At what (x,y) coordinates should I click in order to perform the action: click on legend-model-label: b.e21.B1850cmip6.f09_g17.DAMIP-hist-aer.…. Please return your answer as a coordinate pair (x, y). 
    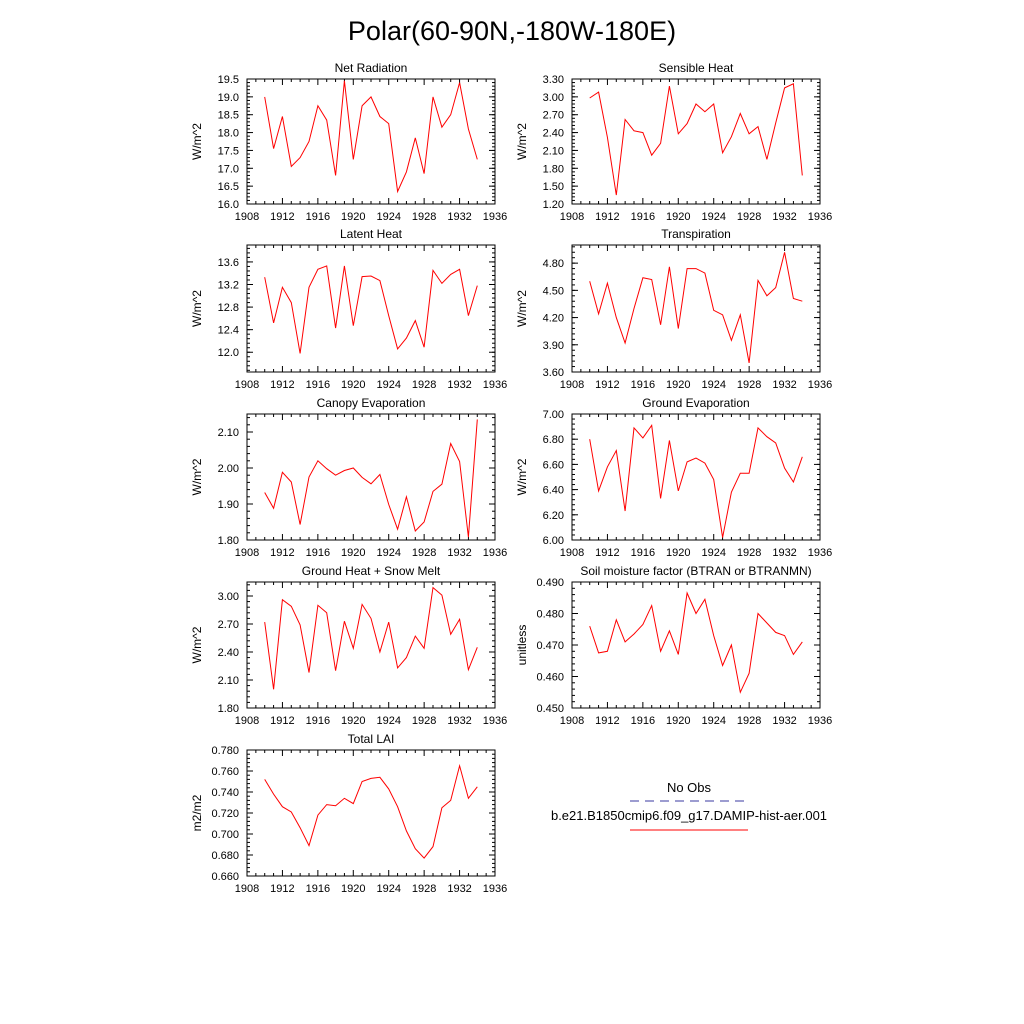
    Looking at the image, I should click on (689, 815).